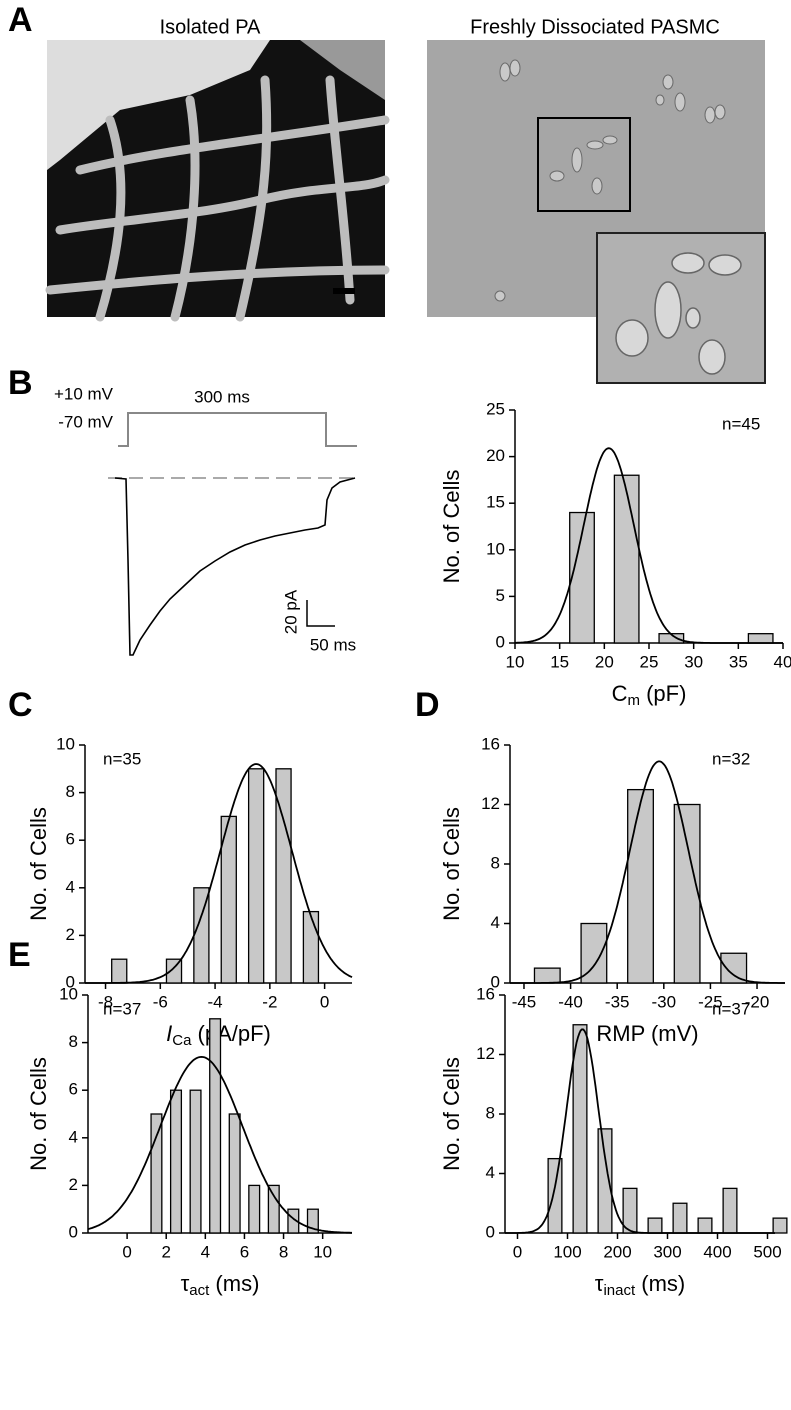 This screenshot has height=1410, width=791. Describe the element at coordinates (105, 1001) in the screenshot. I see `x-tick-label: -8` at that location.